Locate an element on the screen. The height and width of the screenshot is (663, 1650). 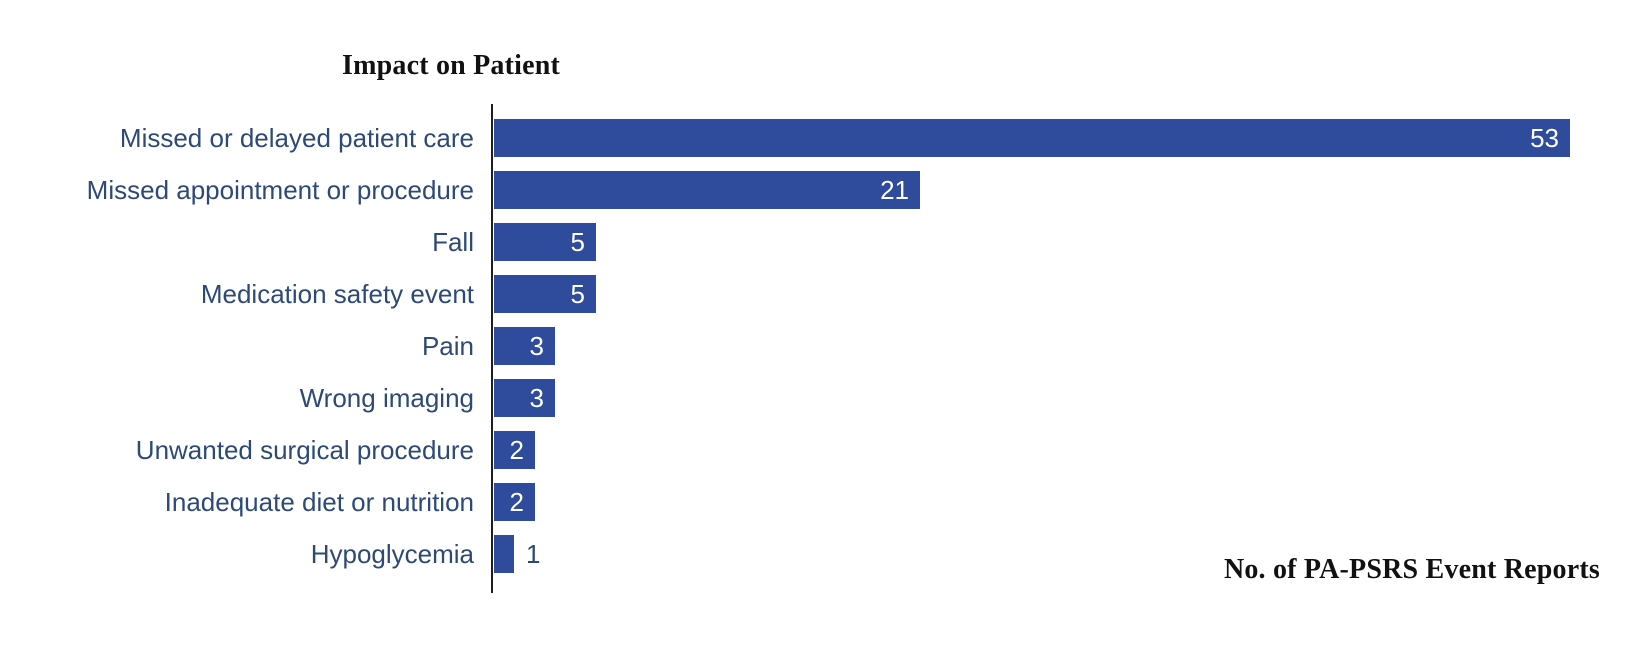
bar-row: Medication safety event 5 is located at coordinates (825, 294).